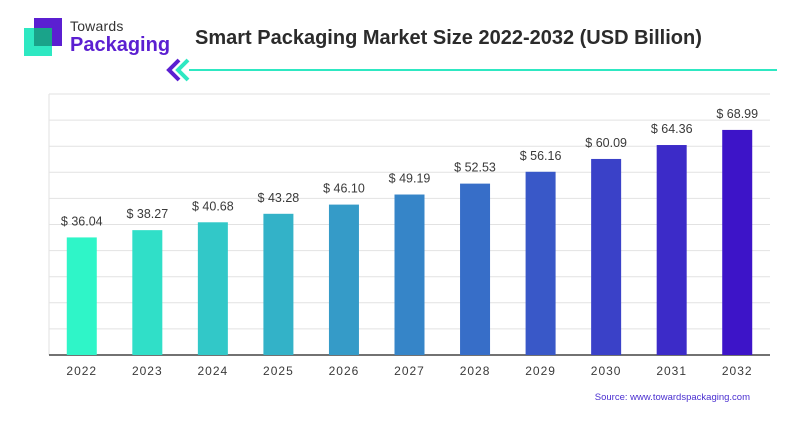 This screenshot has width=800, height=426. I want to click on value-label-2029: $ 56.16, so click(541, 156).